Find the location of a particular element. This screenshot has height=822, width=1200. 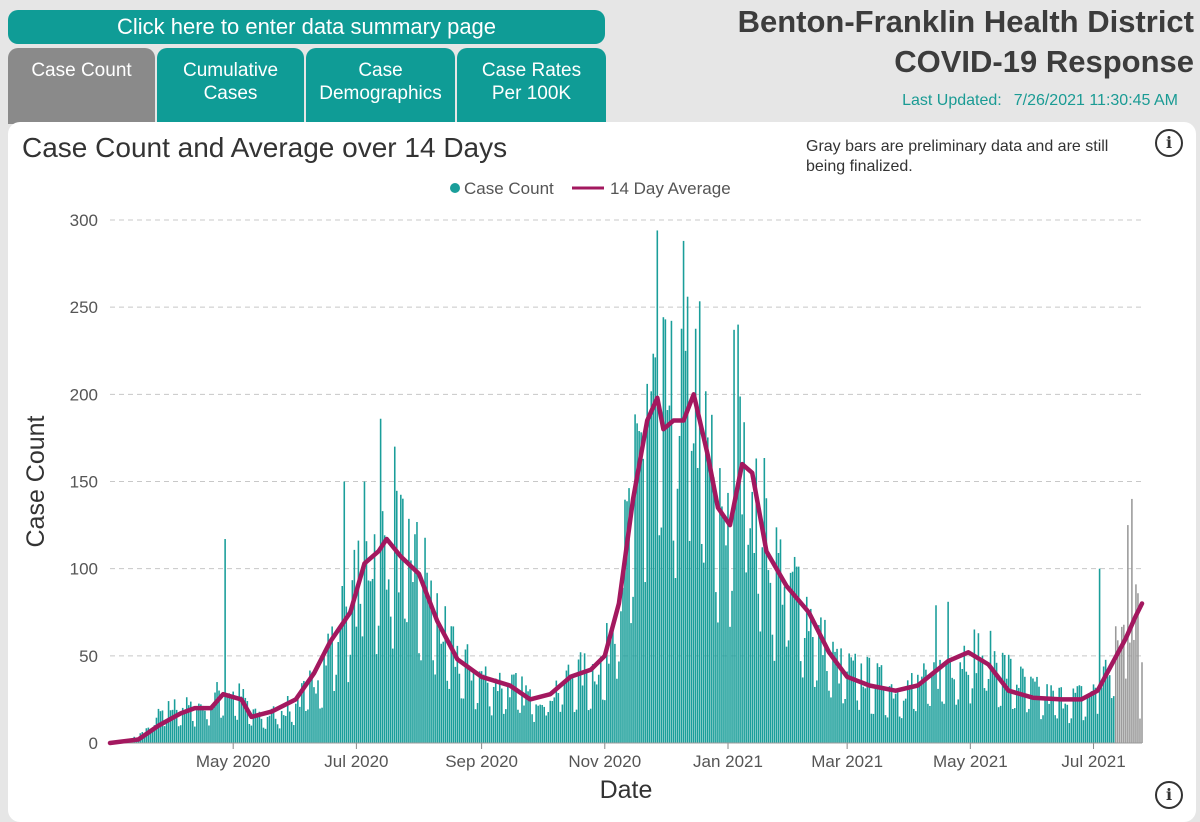

y-tick-label: 100 is located at coordinates (84, 569).